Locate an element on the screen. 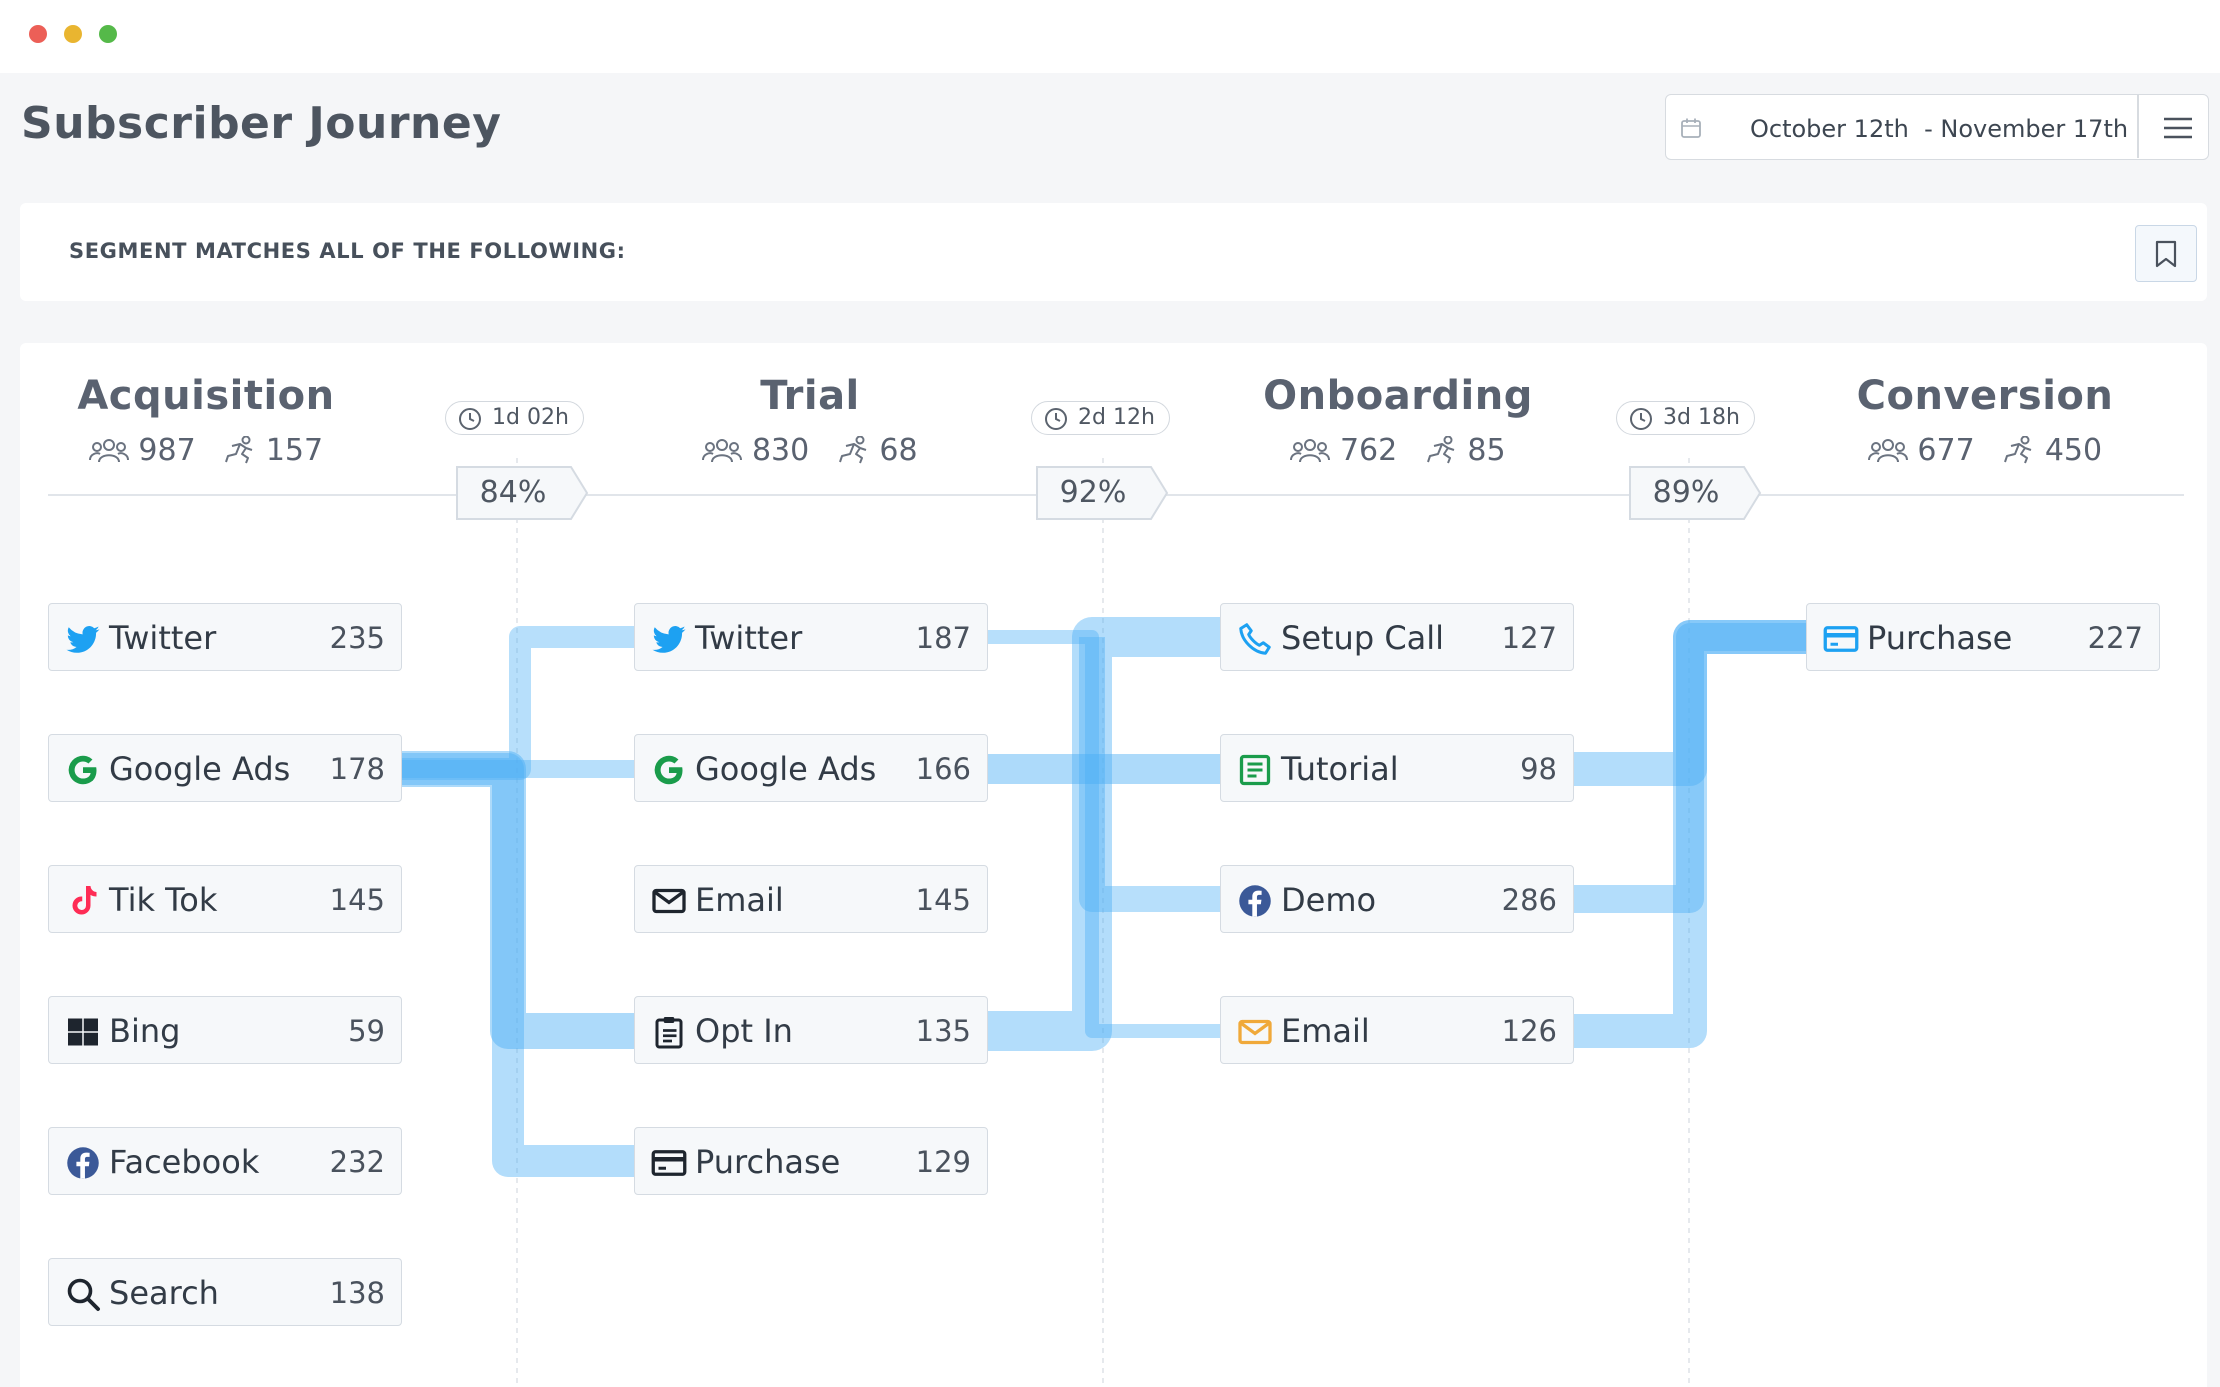 This screenshot has width=2220, height=1387. tiktok-icon is located at coordinates (84, 900).